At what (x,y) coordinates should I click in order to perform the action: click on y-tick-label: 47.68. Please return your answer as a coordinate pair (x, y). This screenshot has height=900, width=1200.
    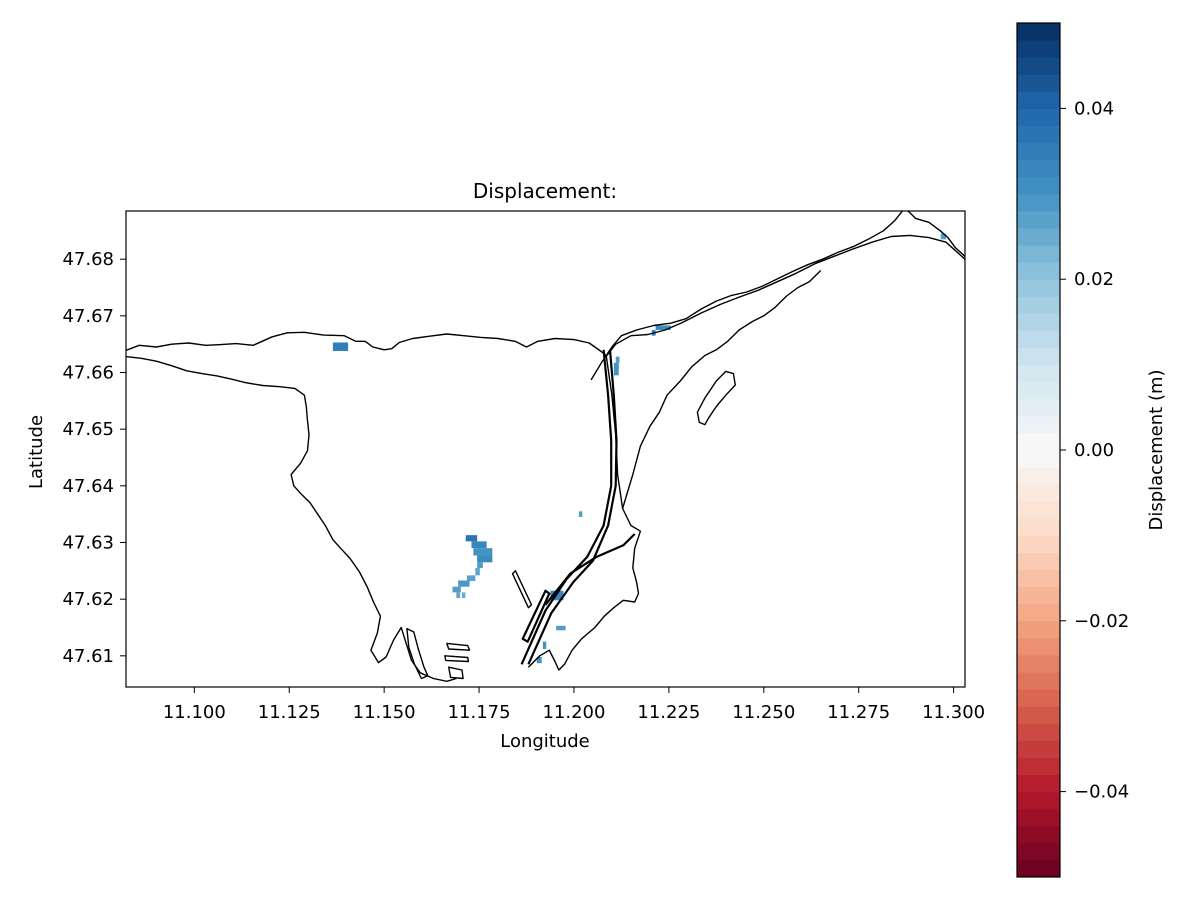
    Looking at the image, I should click on (88, 259).